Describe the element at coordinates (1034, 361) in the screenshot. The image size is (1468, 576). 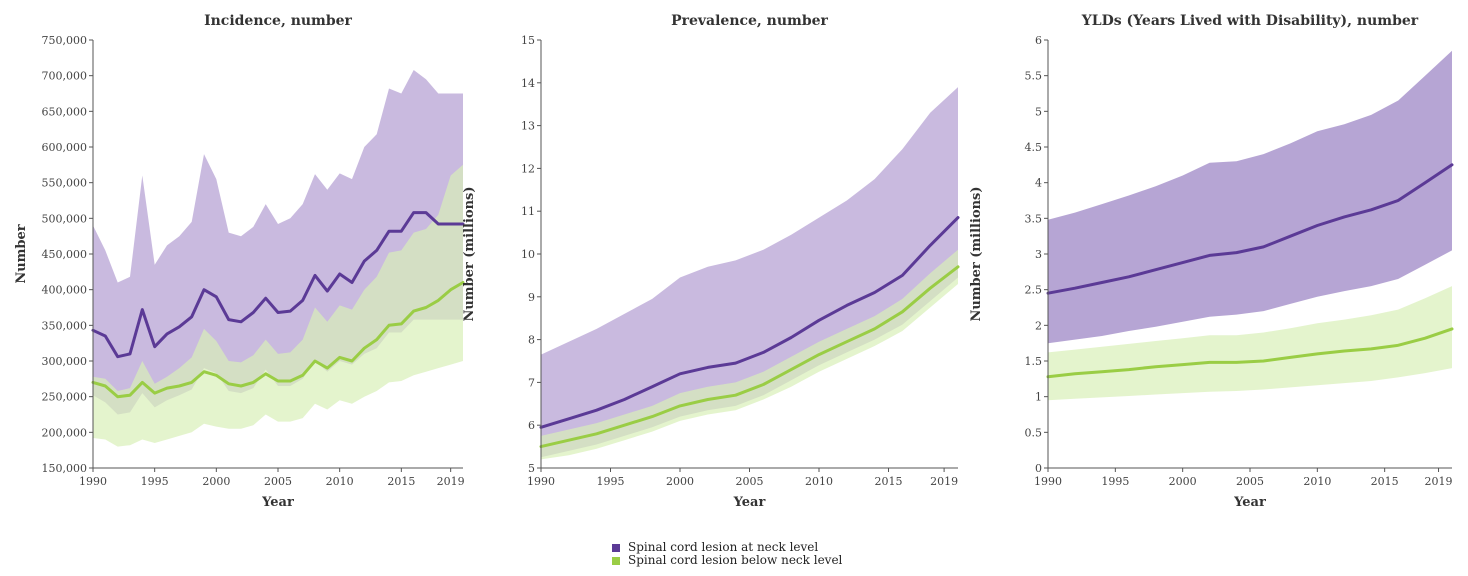
I see `y-tick-label: 1.5` at that location.